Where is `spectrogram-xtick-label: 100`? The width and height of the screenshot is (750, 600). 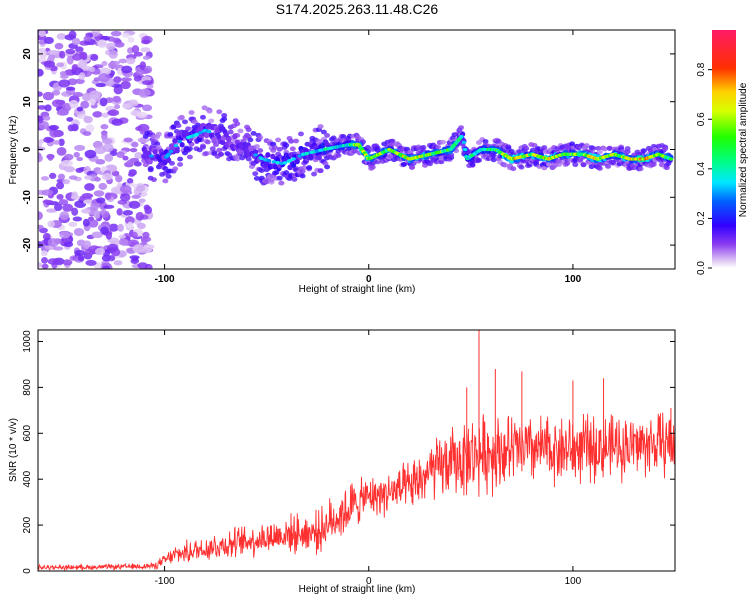
spectrogram-xtick-label: 100 is located at coordinates (573, 279).